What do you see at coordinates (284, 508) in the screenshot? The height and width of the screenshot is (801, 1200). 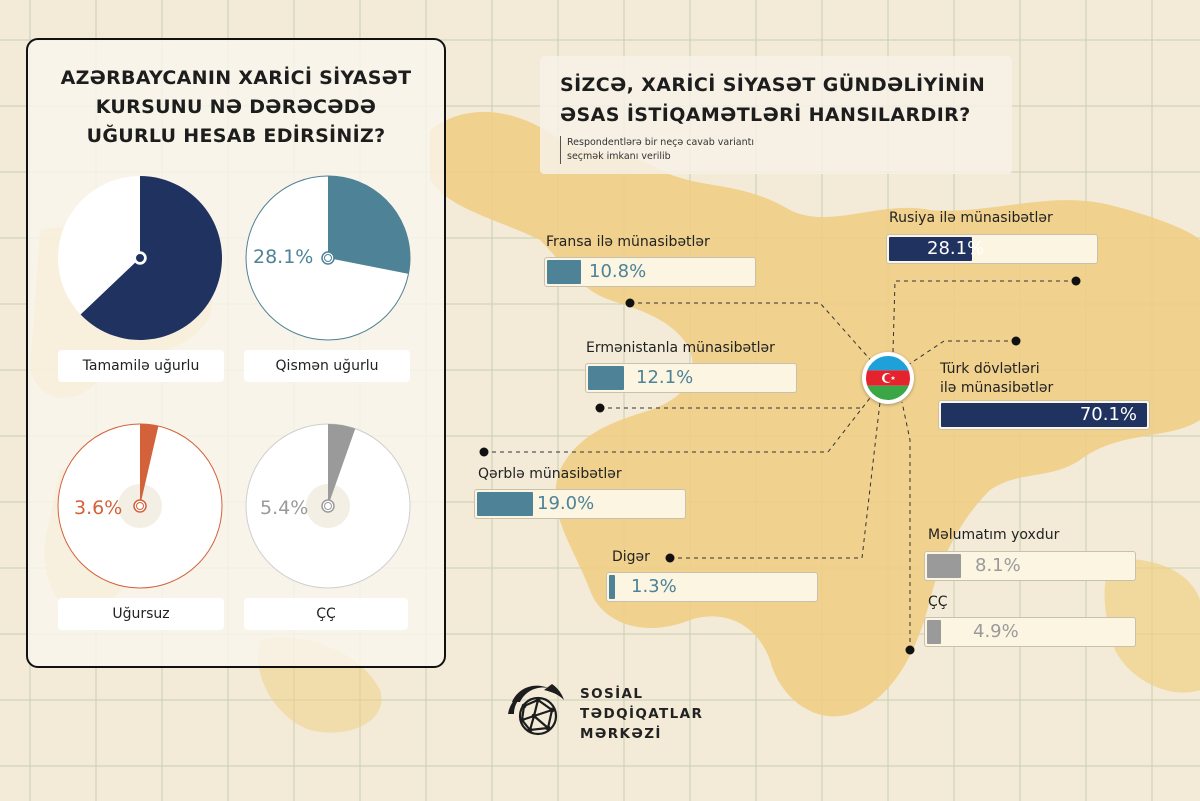 I see `pie-value-cc: 5.4%` at bounding box center [284, 508].